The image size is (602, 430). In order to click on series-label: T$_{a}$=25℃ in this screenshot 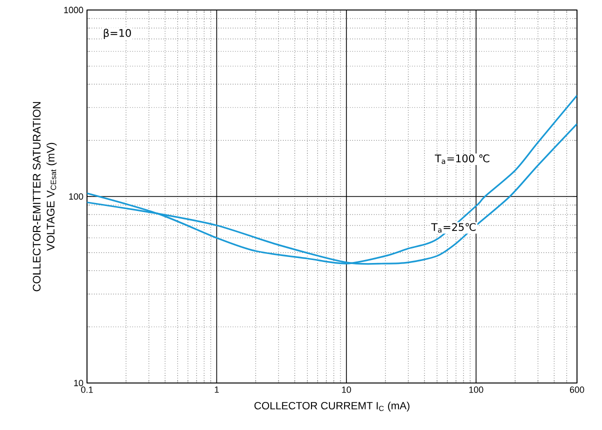, I will do `click(453, 228)`.